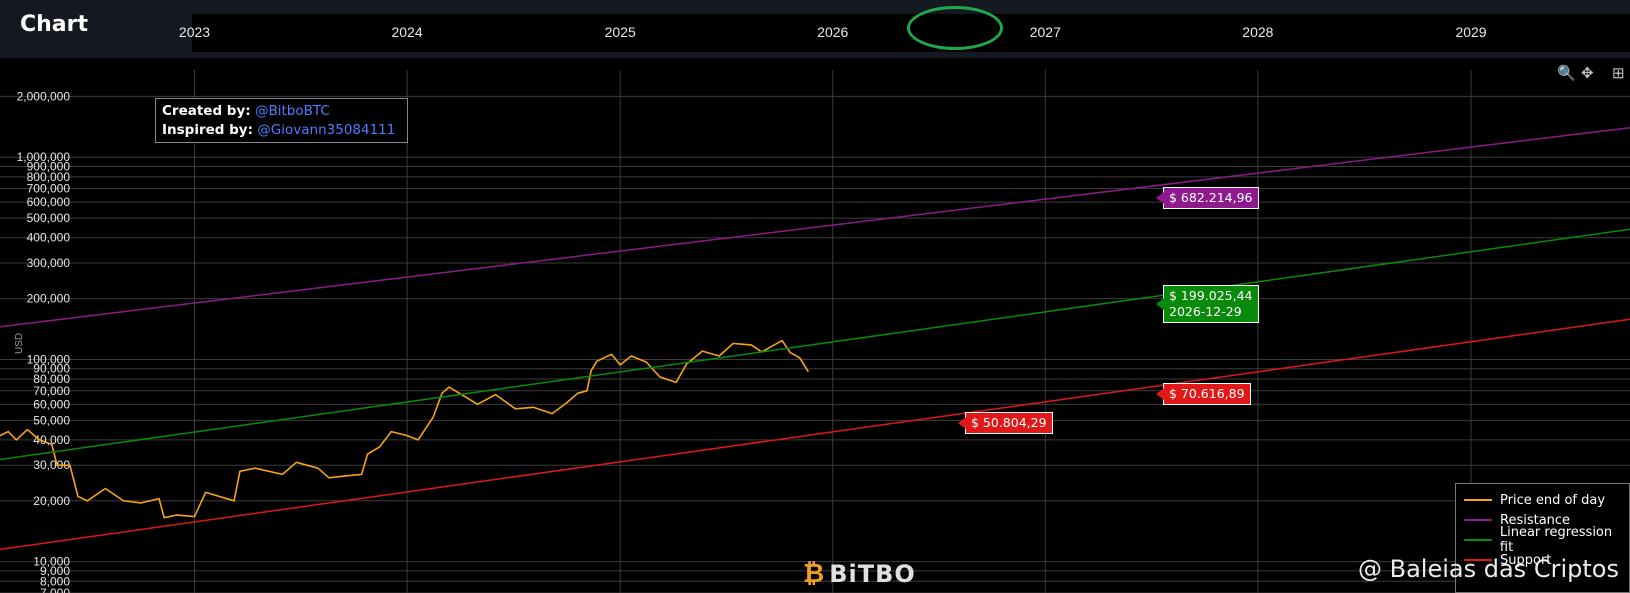 The width and height of the screenshot is (1630, 593). Describe the element at coordinates (1471, 32) in the screenshot. I see `year-tab-2029: 2029` at that location.